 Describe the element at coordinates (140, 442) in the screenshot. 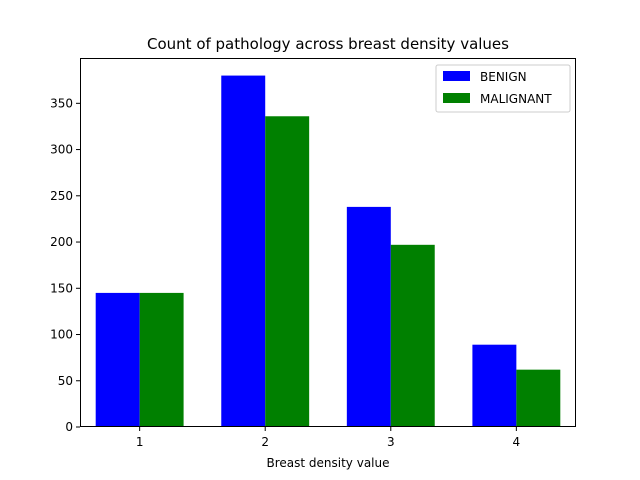

I see `x-tick-label: 1` at that location.